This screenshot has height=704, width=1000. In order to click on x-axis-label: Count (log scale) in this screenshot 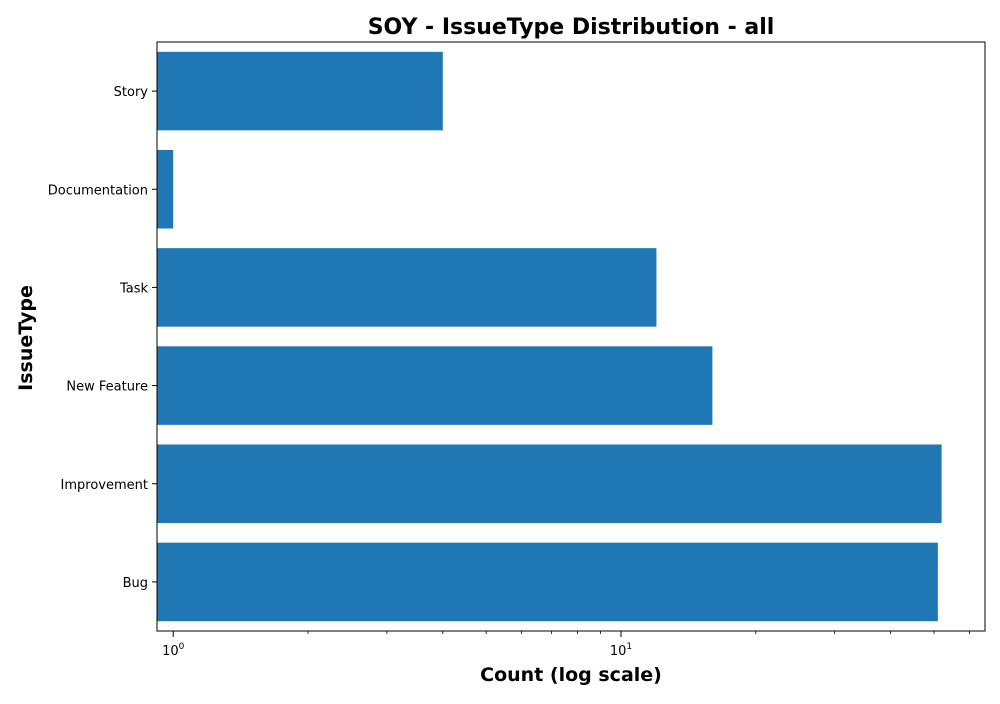, I will do `click(571, 675)`.